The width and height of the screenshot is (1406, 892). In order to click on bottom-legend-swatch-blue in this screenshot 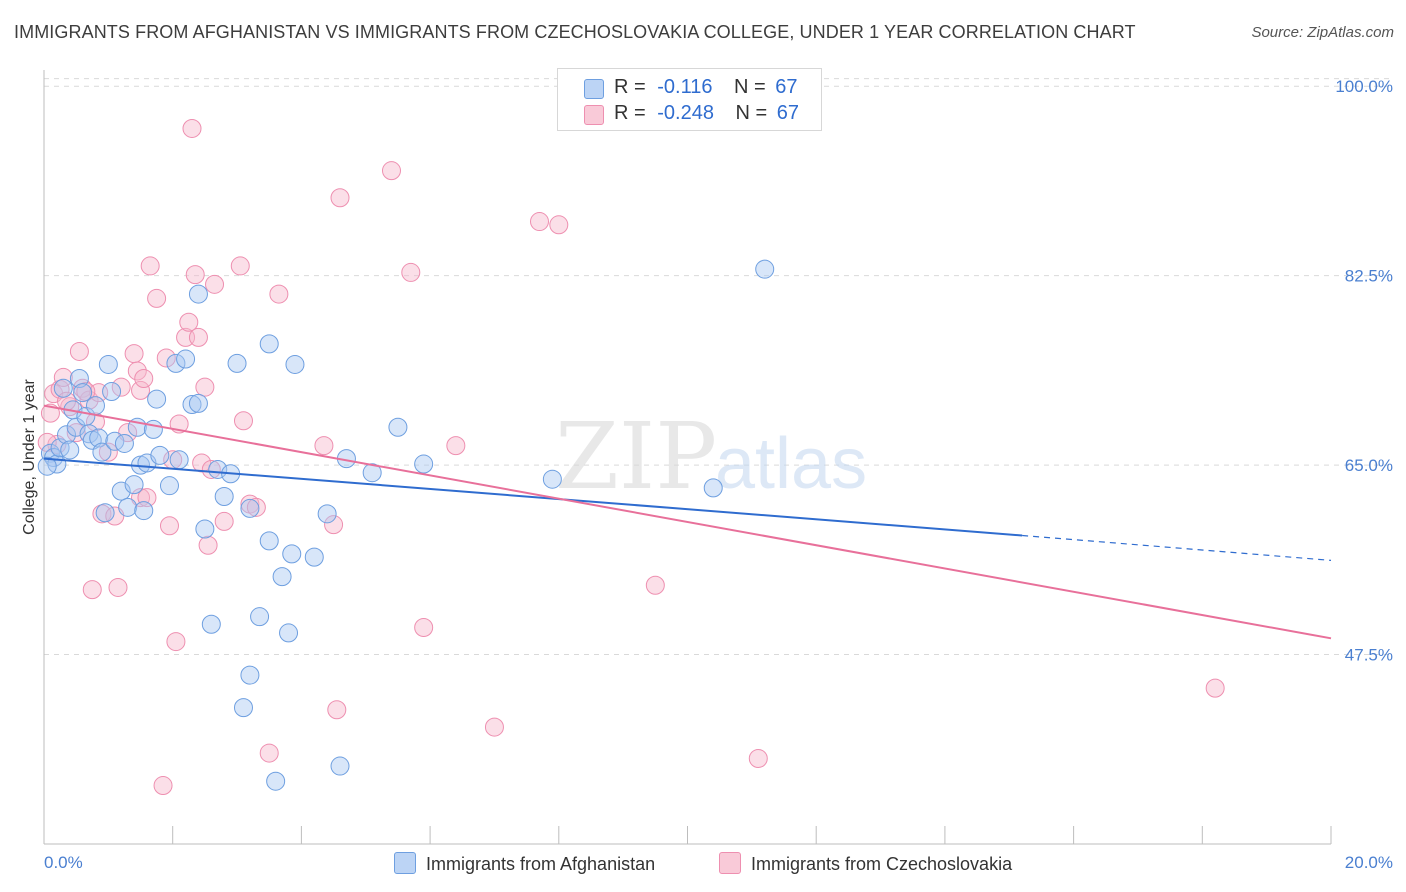, I will do `click(405, 863)`.